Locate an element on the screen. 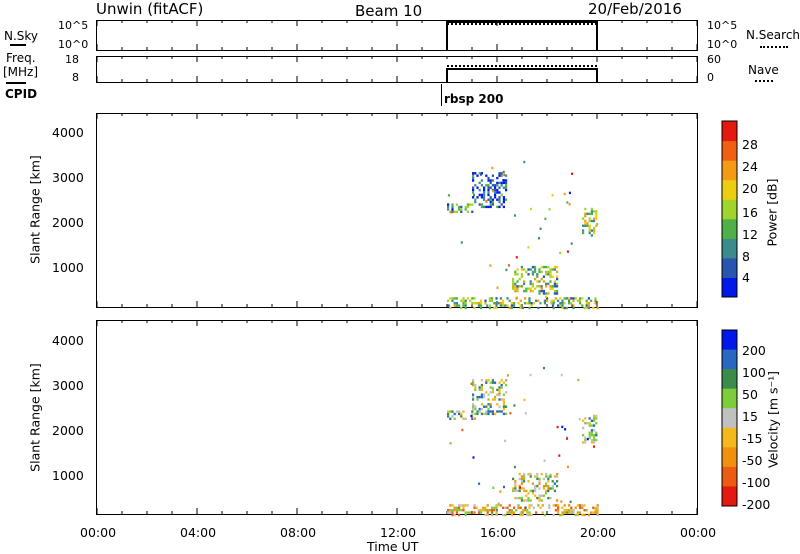 Image resolution: width=800 pixels, height=554 pixels. power-ylabel: Slant Range [km] is located at coordinates (35, 209).